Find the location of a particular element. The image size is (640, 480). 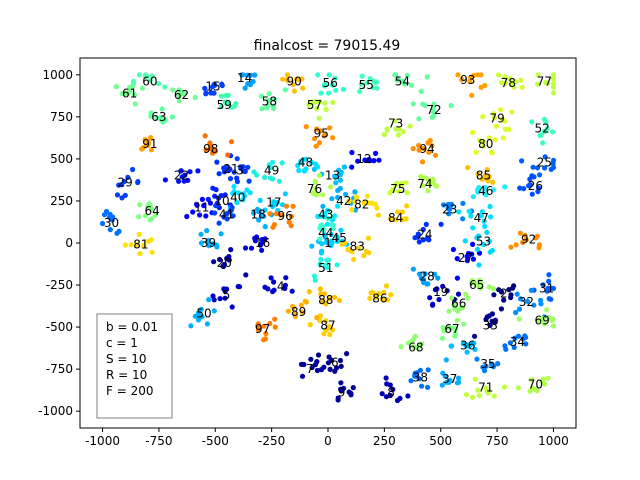

cluster-label: 38 is located at coordinates (420, 378).